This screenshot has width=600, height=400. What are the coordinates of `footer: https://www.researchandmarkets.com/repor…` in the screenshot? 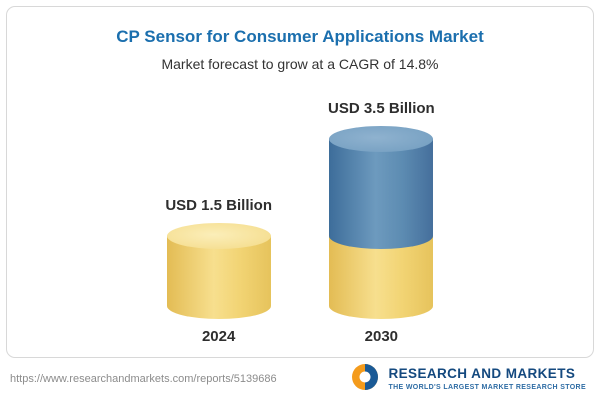 It's located at (300, 379).